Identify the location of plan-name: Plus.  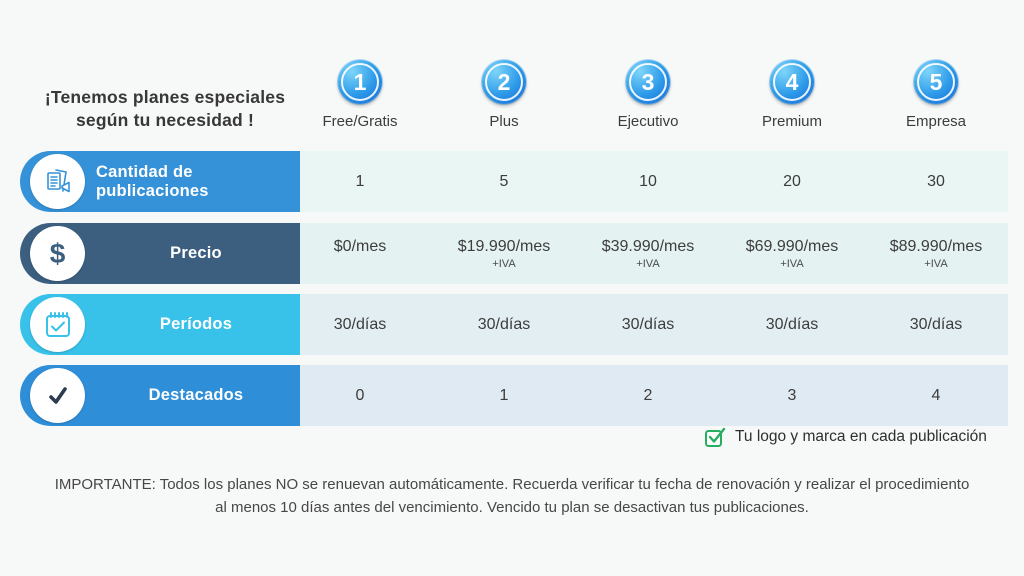
(504, 121).